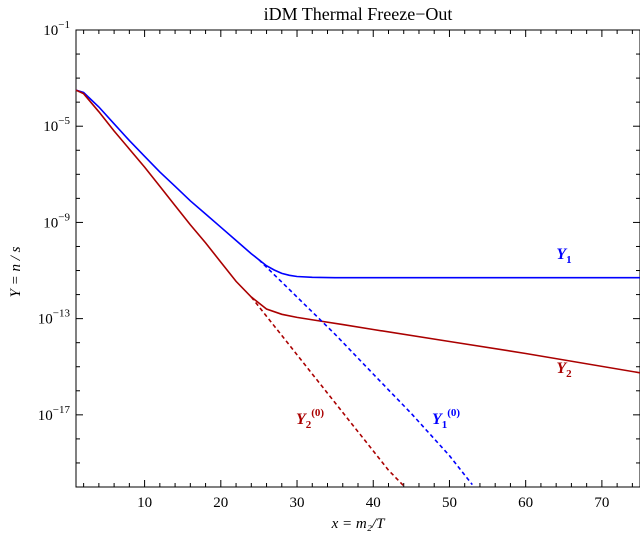 This screenshot has height=538, width=640. I want to click on series-labels: Y1 Y2 Y1(0) Y2(0), so click(434, 338).